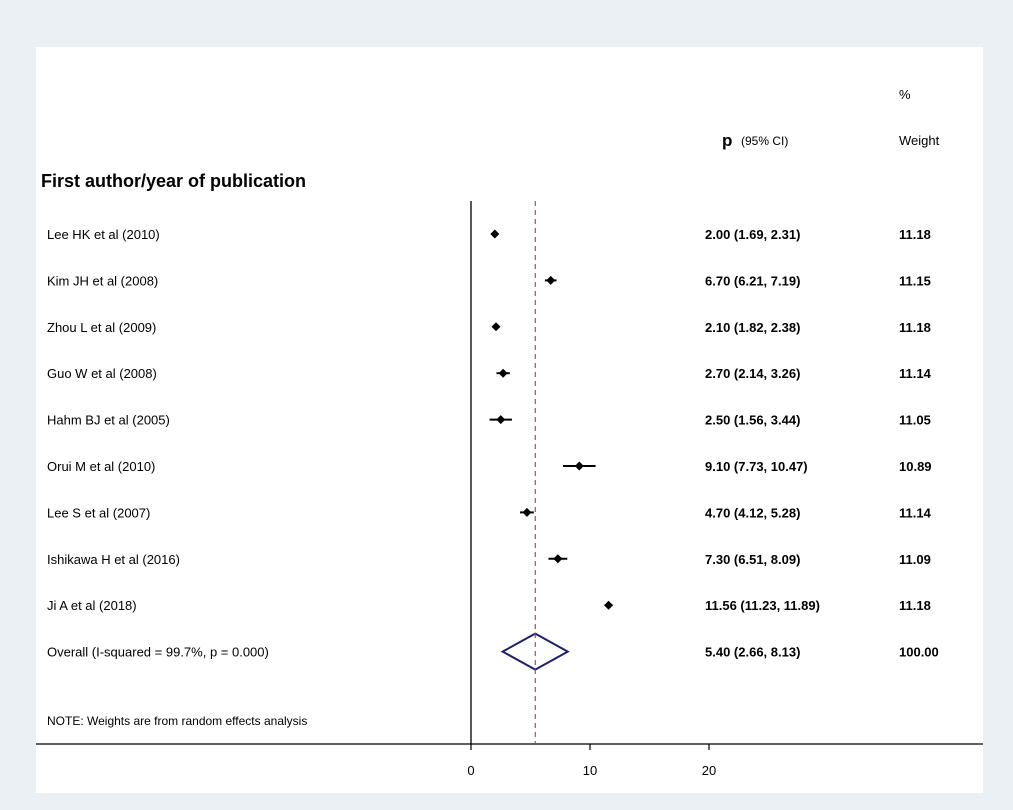  I want to click on study-label: Kim JH et al (2008), so click(102, 280).